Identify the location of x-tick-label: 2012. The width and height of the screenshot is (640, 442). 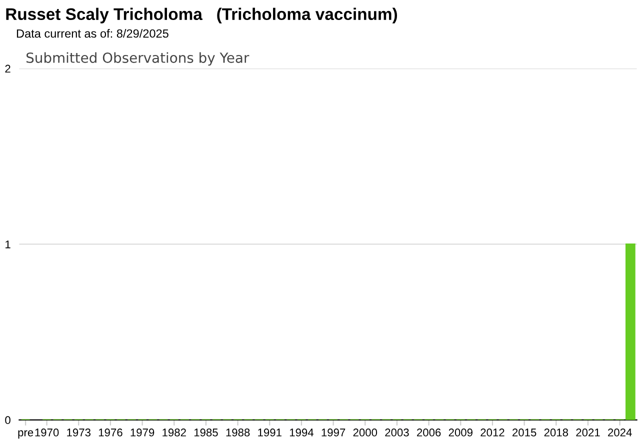
(492, 432).